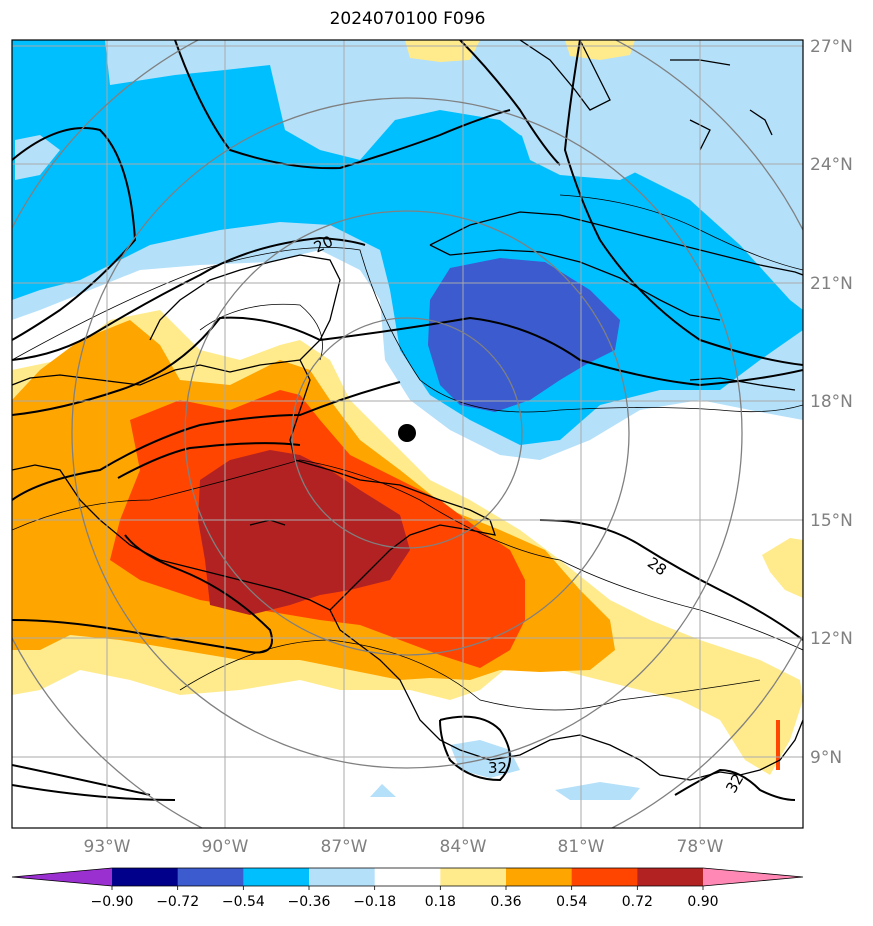 The height and width of the screenshot is (926, 873). What do you see at coordinates (581, 847) in the screenshot?
I see `lon-tick-label: 81°W` at bounding box center [581, 847].